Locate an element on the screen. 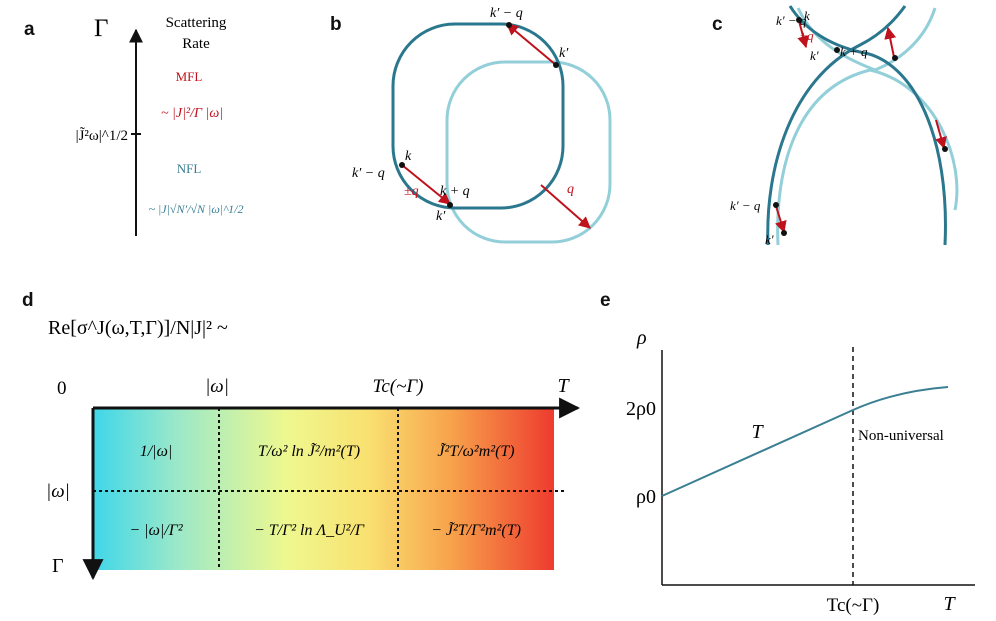  cell-high-gamma-high-t: − J̃²T/Γ²m²(T) is located at coordinates (476, 530).